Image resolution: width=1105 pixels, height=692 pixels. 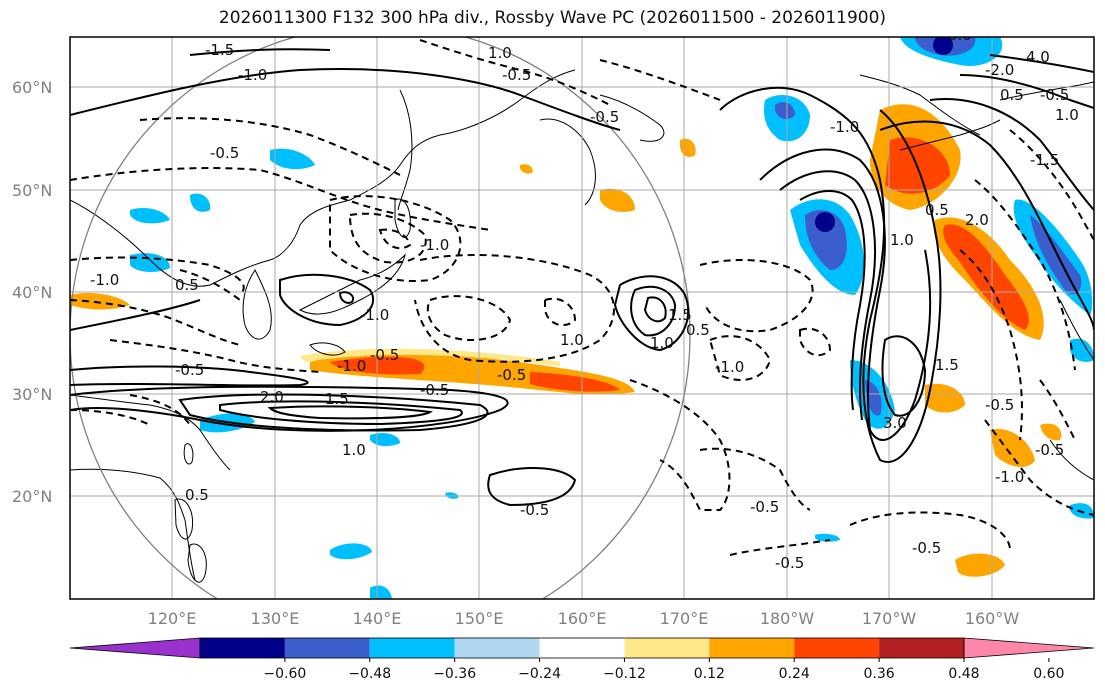 I want to click on lon-label: 120°E, so click(x=172, y=618).